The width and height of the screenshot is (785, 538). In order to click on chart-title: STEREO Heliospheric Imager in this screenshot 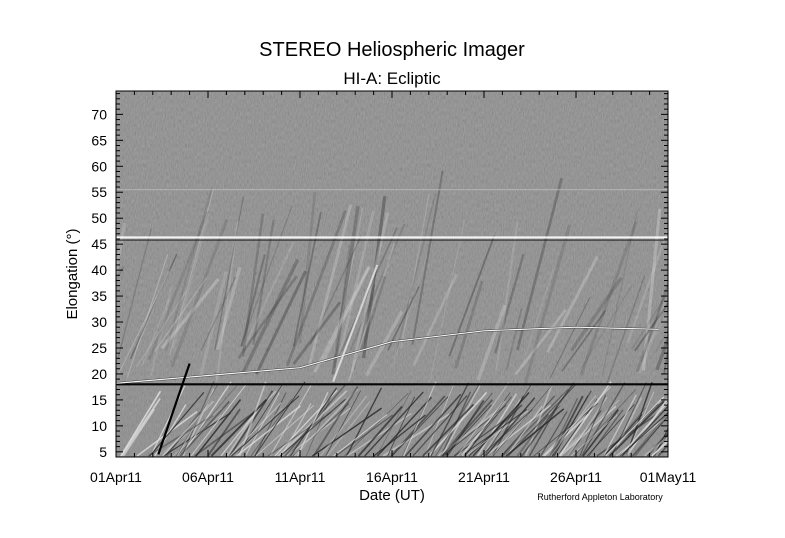, I will do `click(392, 50)`.